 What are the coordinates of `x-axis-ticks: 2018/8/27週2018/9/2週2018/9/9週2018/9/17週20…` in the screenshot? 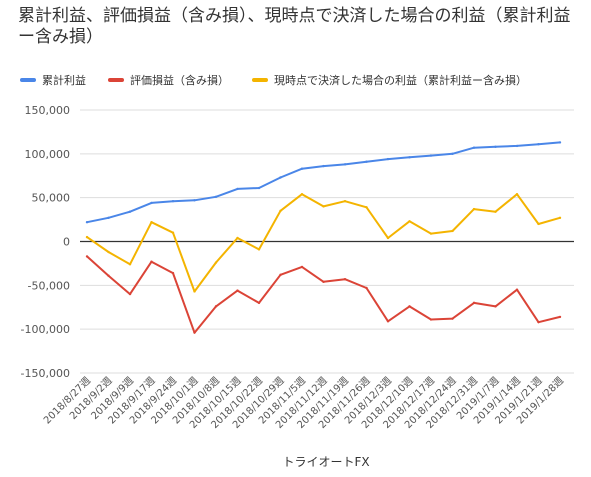 It's located at (303, 403).